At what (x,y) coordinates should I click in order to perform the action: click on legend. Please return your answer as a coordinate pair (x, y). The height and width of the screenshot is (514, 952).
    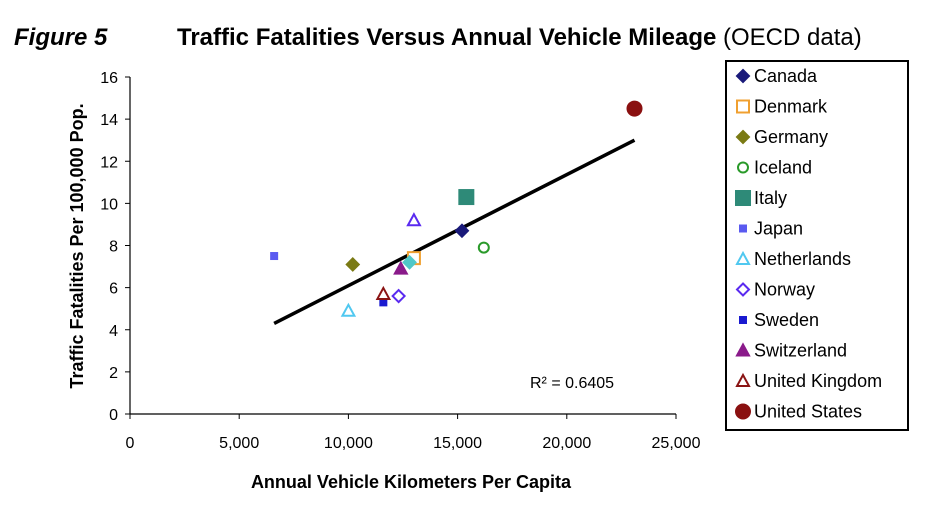
    Looking at the image, I should click on (817, 245).